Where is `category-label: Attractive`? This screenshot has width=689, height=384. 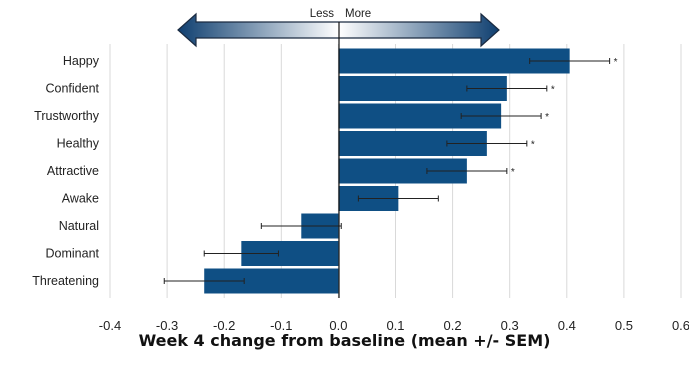 category-label: Attractive is located at coordinates (73, 171).